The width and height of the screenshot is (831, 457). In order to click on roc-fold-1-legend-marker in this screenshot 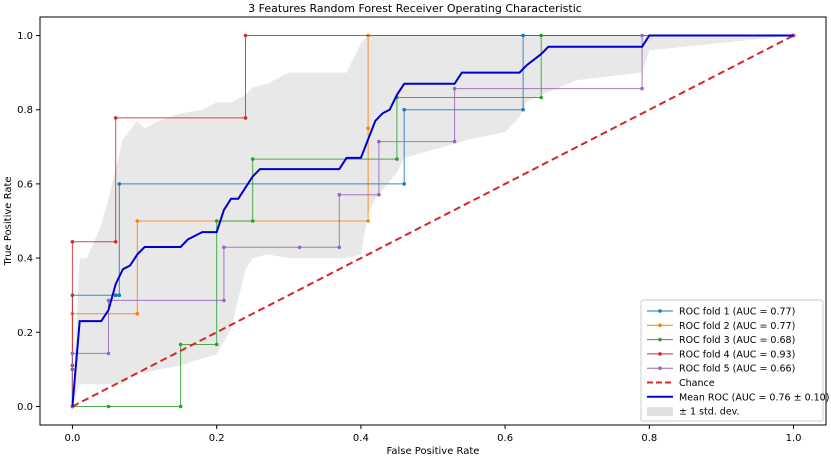, I will do `click(660, 311)`.